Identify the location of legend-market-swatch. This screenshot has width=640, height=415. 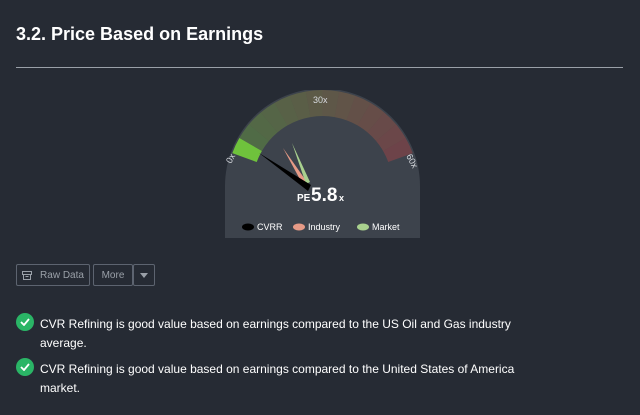
(363, 227).